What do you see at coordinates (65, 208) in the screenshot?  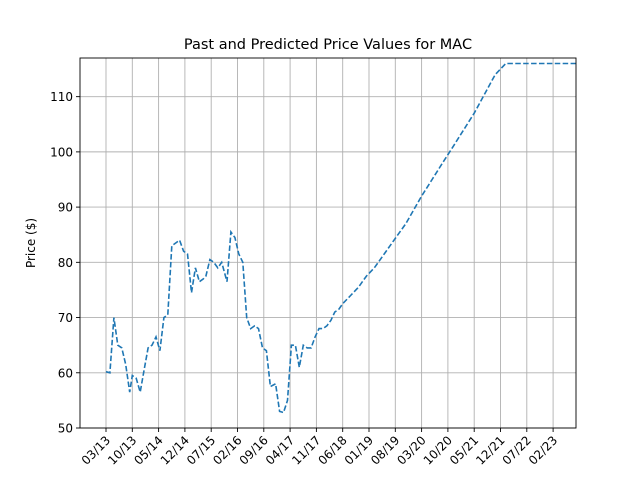 I see `y-tick-label: 90` at bounding box center [65, 208].